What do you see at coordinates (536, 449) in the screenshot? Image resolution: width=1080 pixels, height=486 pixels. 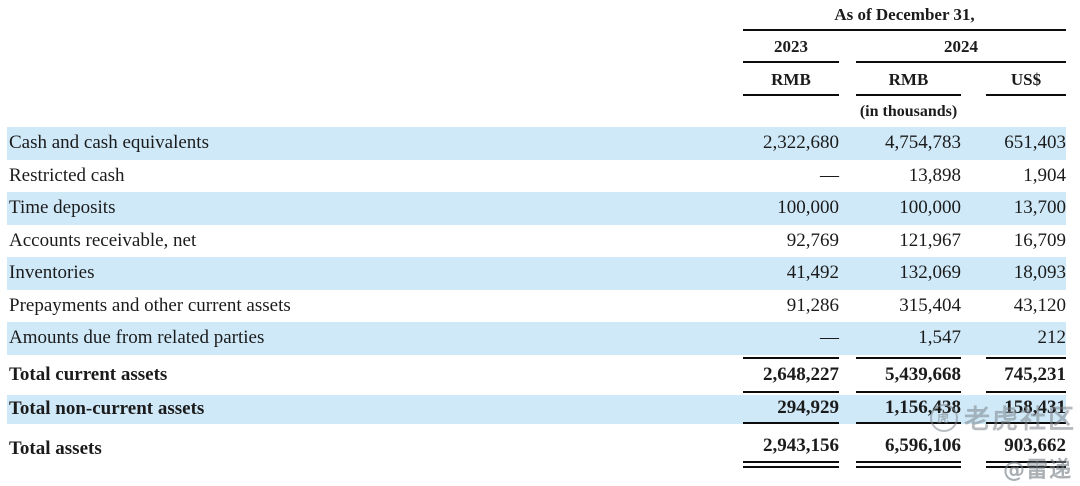 I see `table-row-total-assets: Total assets 2,943,156 6,596,106 903,662` at bounding box center [536, 449].